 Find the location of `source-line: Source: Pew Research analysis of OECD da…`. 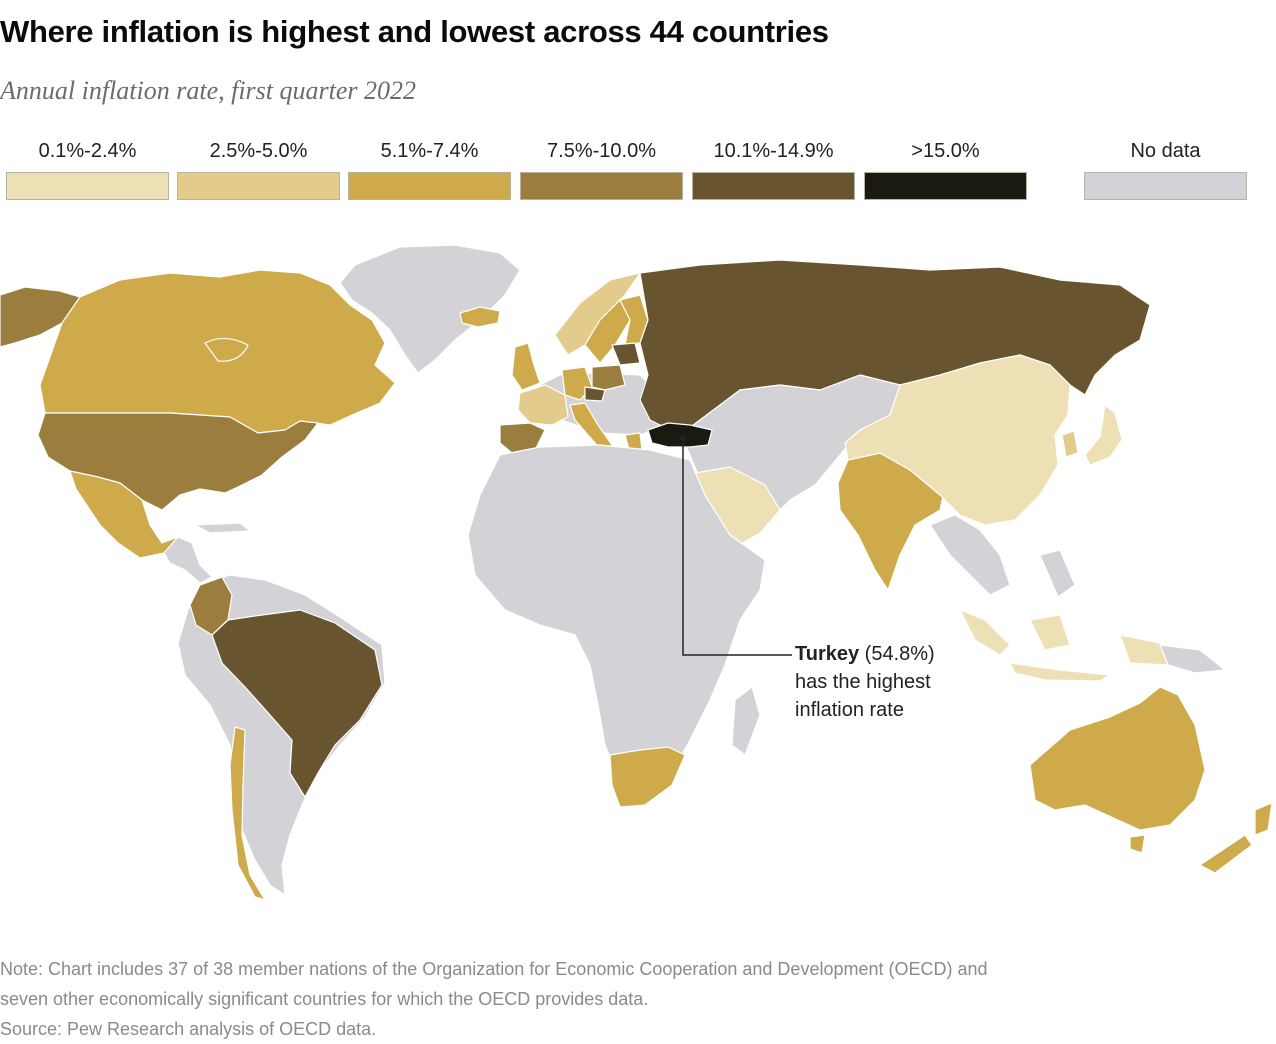

source-line: Source: Pew Research analysis of OECD da… is located at coordinates (188, 1029).